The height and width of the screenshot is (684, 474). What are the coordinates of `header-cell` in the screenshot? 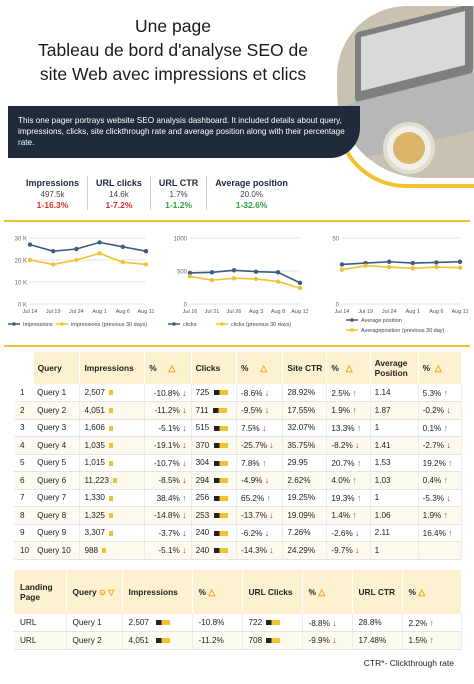 It's located at (24, 368).